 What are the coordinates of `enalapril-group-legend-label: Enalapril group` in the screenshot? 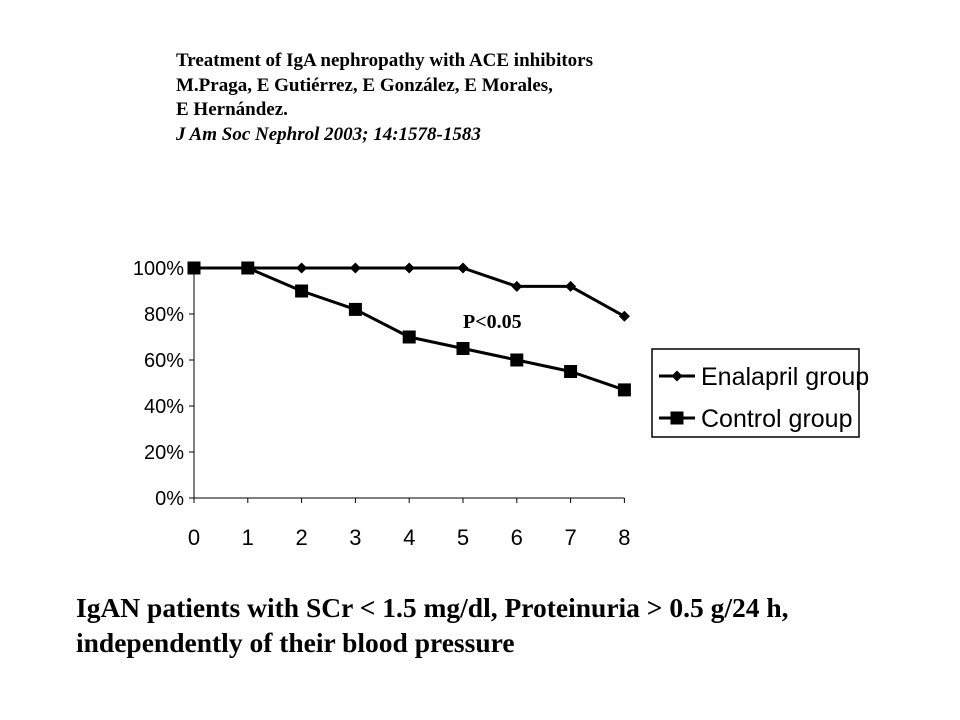 It's located at (785, 377).